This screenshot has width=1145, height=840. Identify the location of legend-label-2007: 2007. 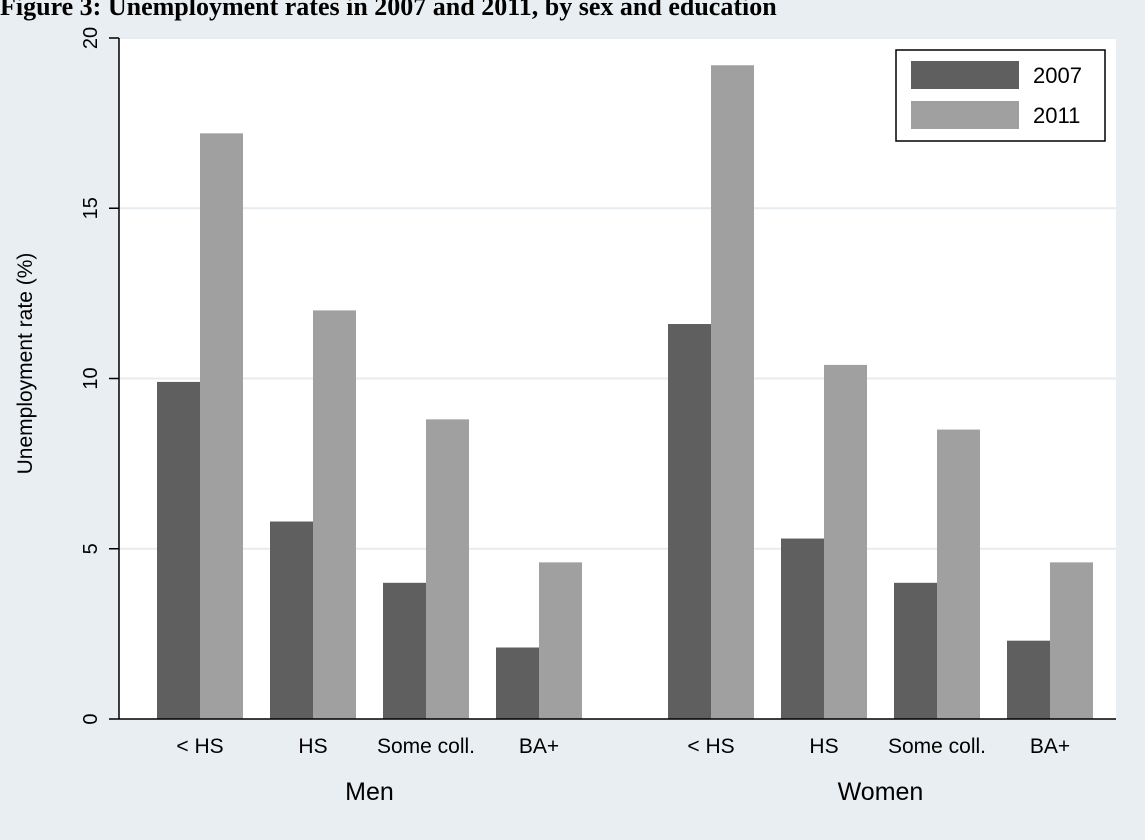
(1057, 75).